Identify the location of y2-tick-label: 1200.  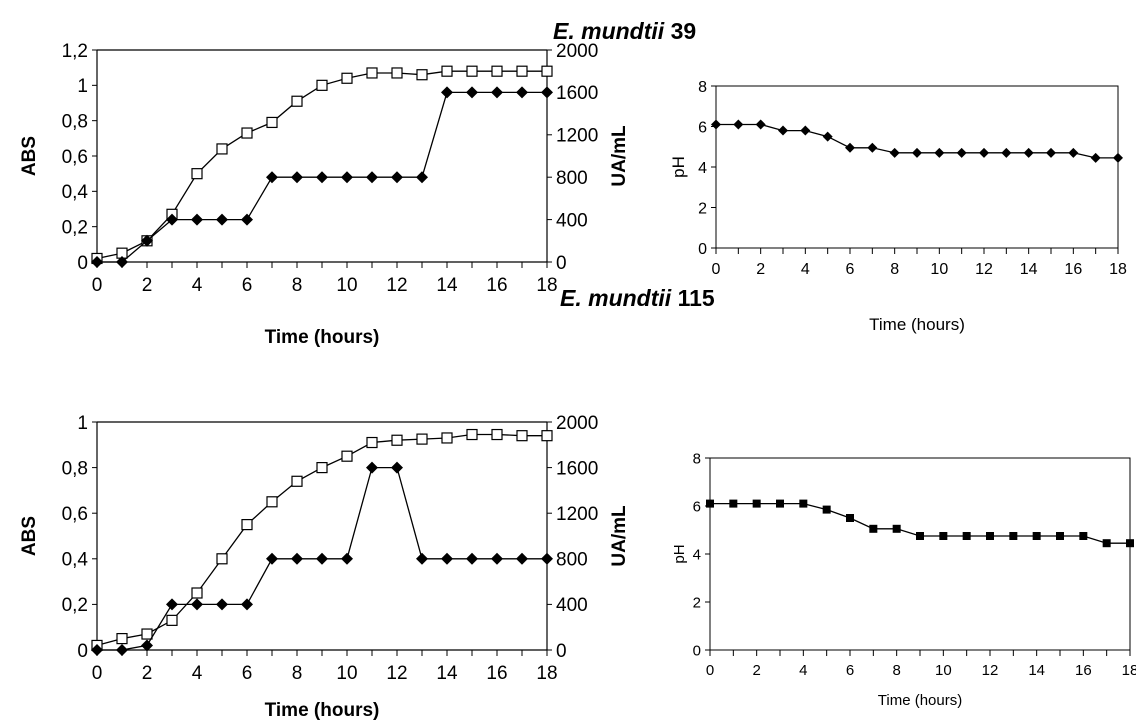
(577, 136).